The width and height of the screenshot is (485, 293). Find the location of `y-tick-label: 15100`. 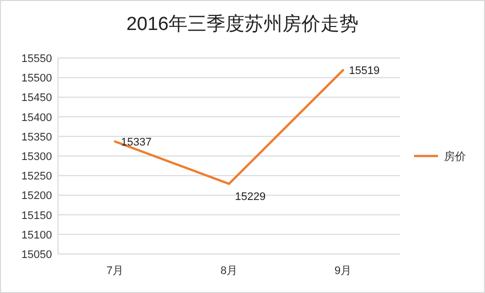

y-tick-label: 15100 is located at coordinates (36, 235).